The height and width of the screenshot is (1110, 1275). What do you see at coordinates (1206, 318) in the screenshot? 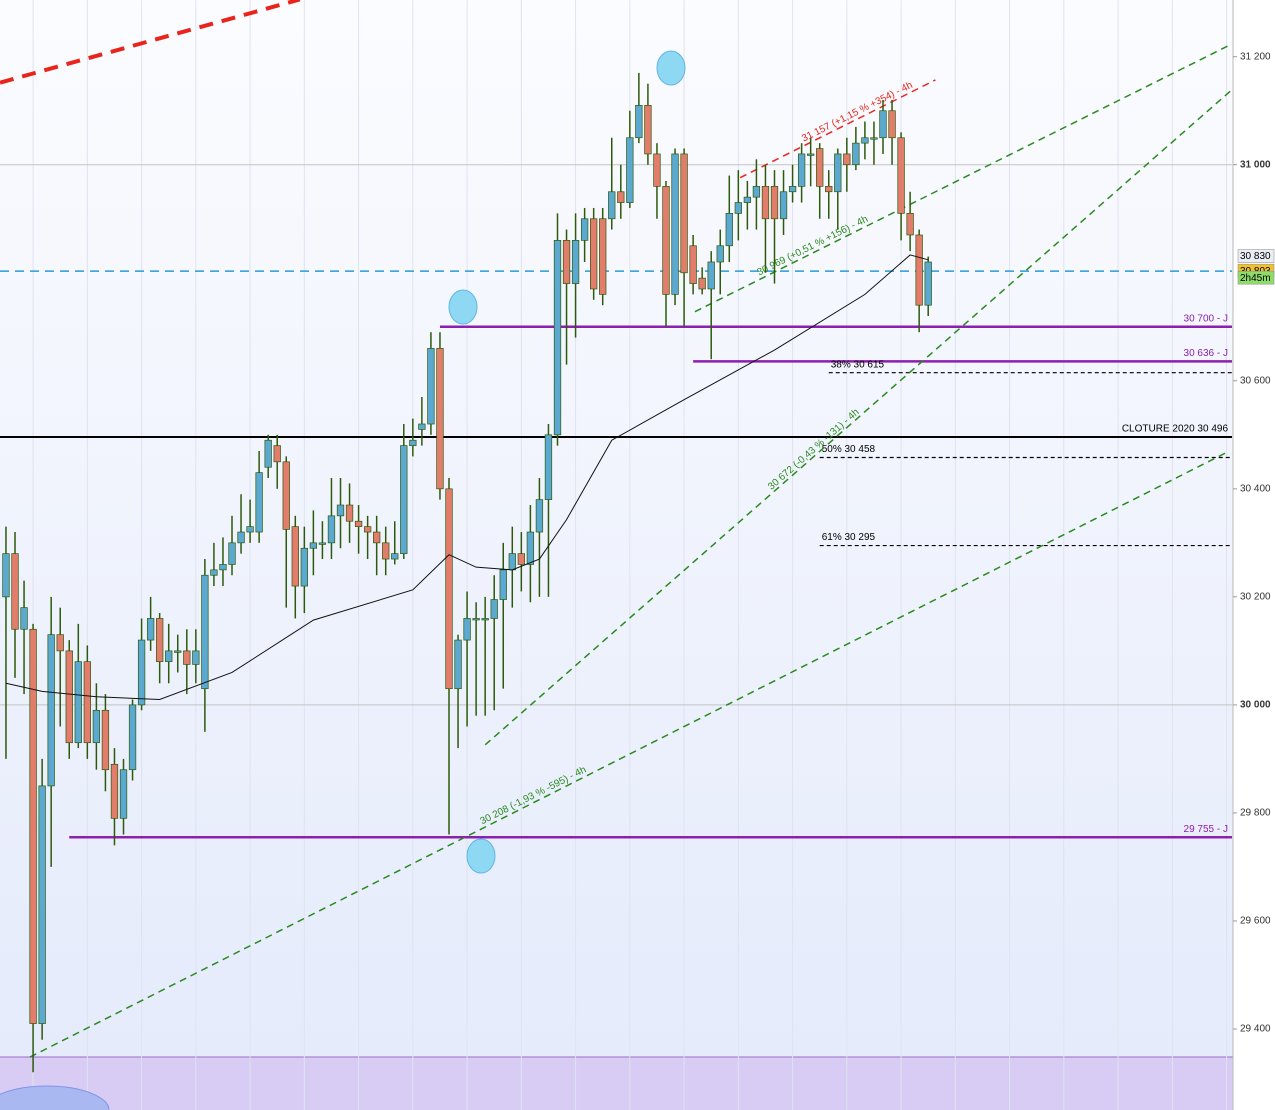
I see `level-label: 30 700 - J` at bounding box center [1206, 318].